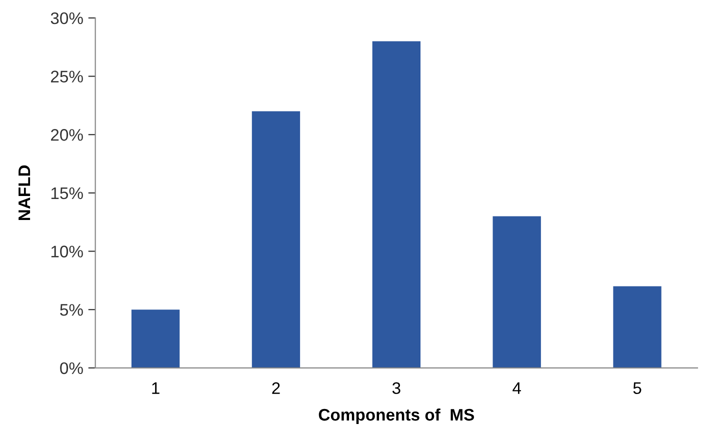  I want to click on y-tick-label: 15%, so click(67, 193).